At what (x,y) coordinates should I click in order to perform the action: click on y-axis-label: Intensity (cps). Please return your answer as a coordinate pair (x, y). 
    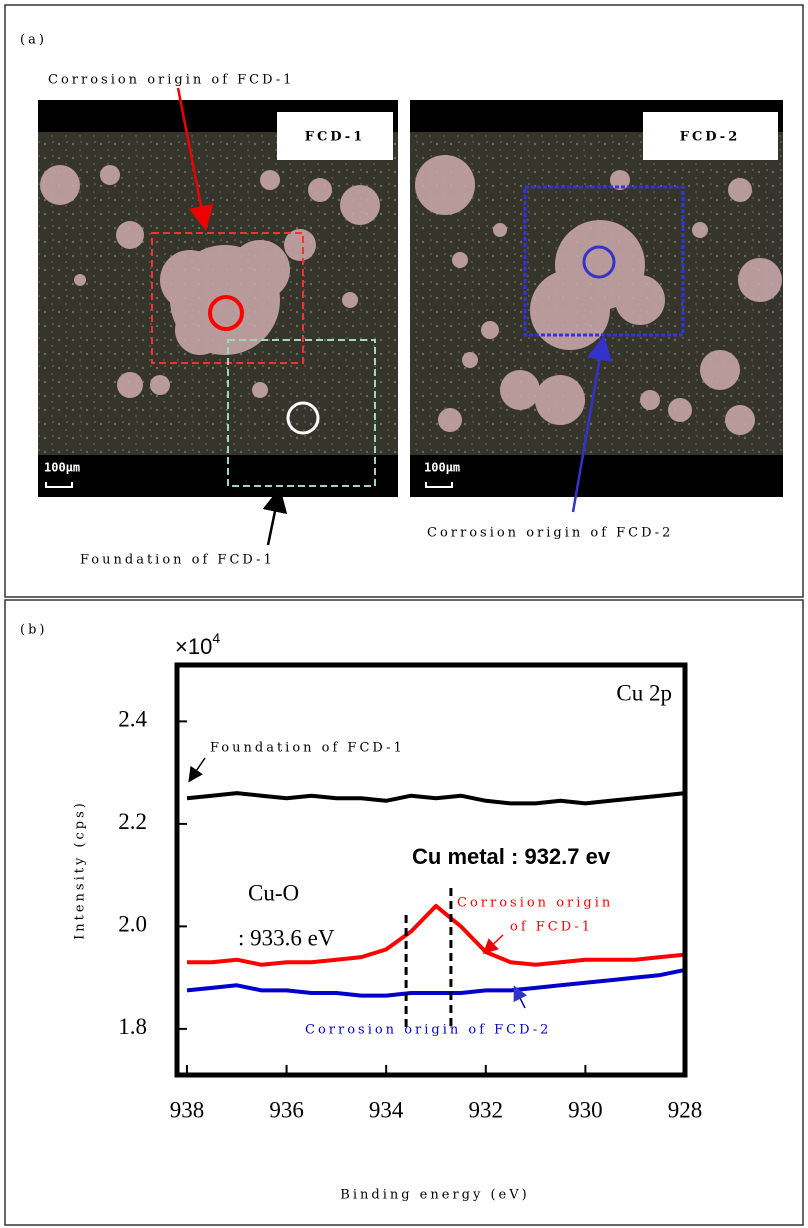
    Looking at the image, I should click on (80, 870).